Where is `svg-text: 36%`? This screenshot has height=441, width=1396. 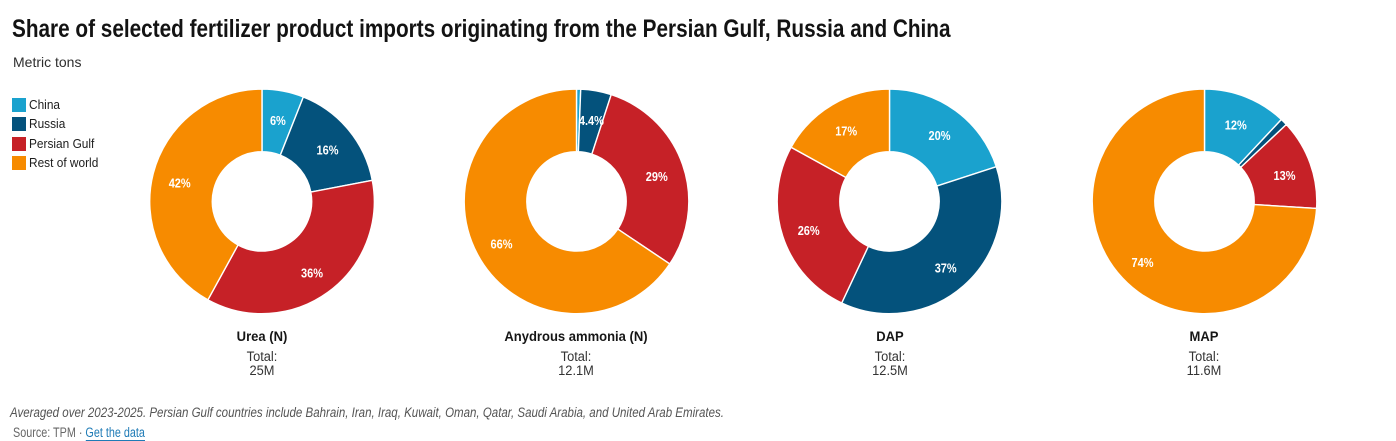 svg-text: 36% is located at coordinates (312, 274).